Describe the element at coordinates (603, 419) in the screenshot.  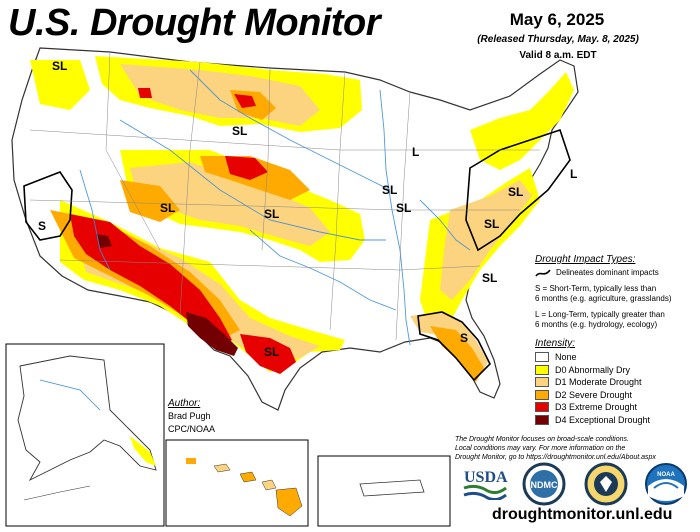
I see `intensity-label: D4 Exceptional Drought` at that location.